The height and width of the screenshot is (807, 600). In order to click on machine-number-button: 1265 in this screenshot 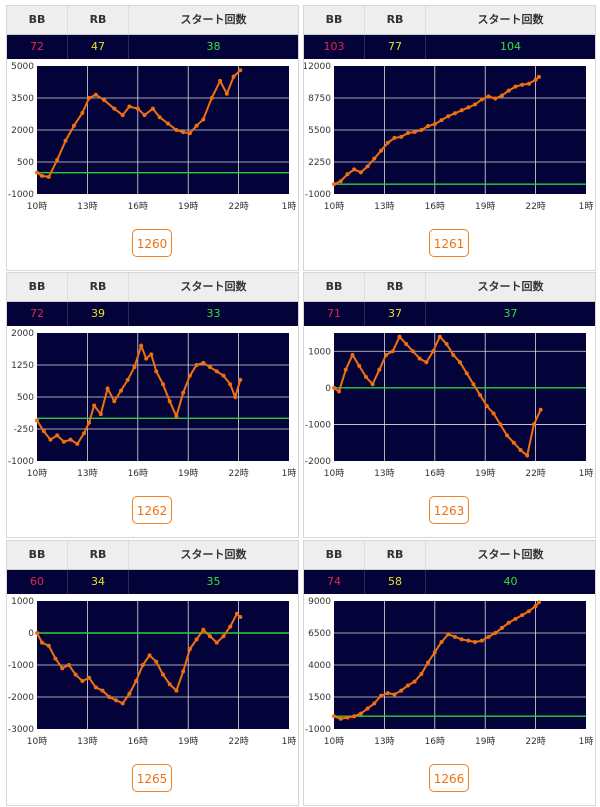, I will do `click(152, 778)`.